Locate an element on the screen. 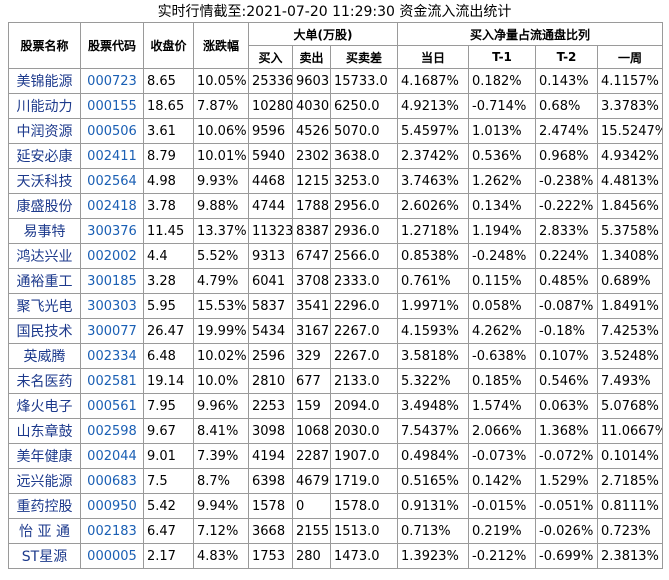  stock-name: 未名医药 is located at coordinates (44, 381).